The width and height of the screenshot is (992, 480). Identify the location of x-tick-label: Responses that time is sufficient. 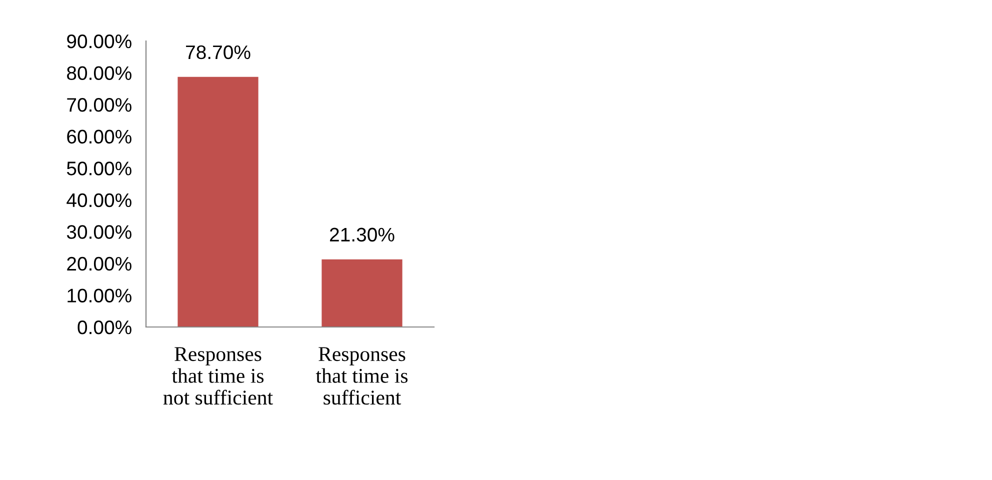
(362, 376).